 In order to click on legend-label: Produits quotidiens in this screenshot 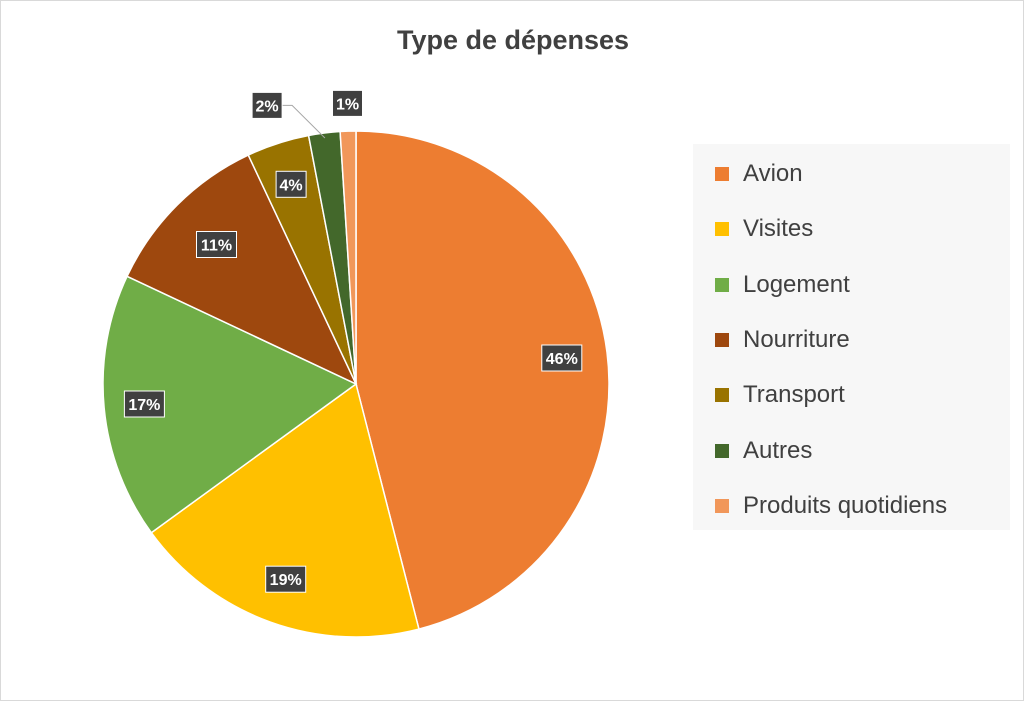, I will do `click(845, 505)`.